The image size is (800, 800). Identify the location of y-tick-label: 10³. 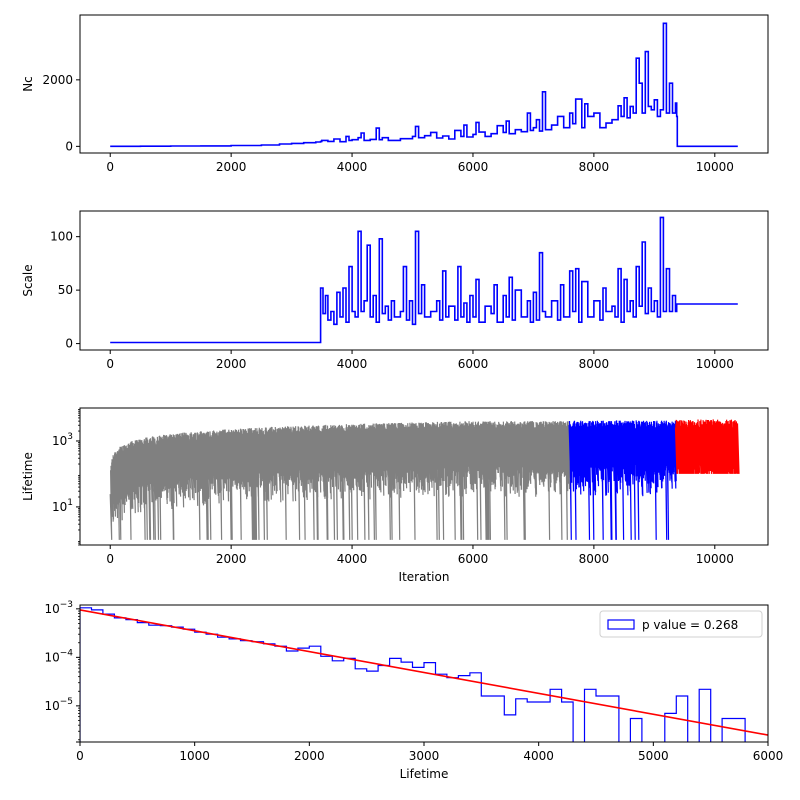
(62, 440).